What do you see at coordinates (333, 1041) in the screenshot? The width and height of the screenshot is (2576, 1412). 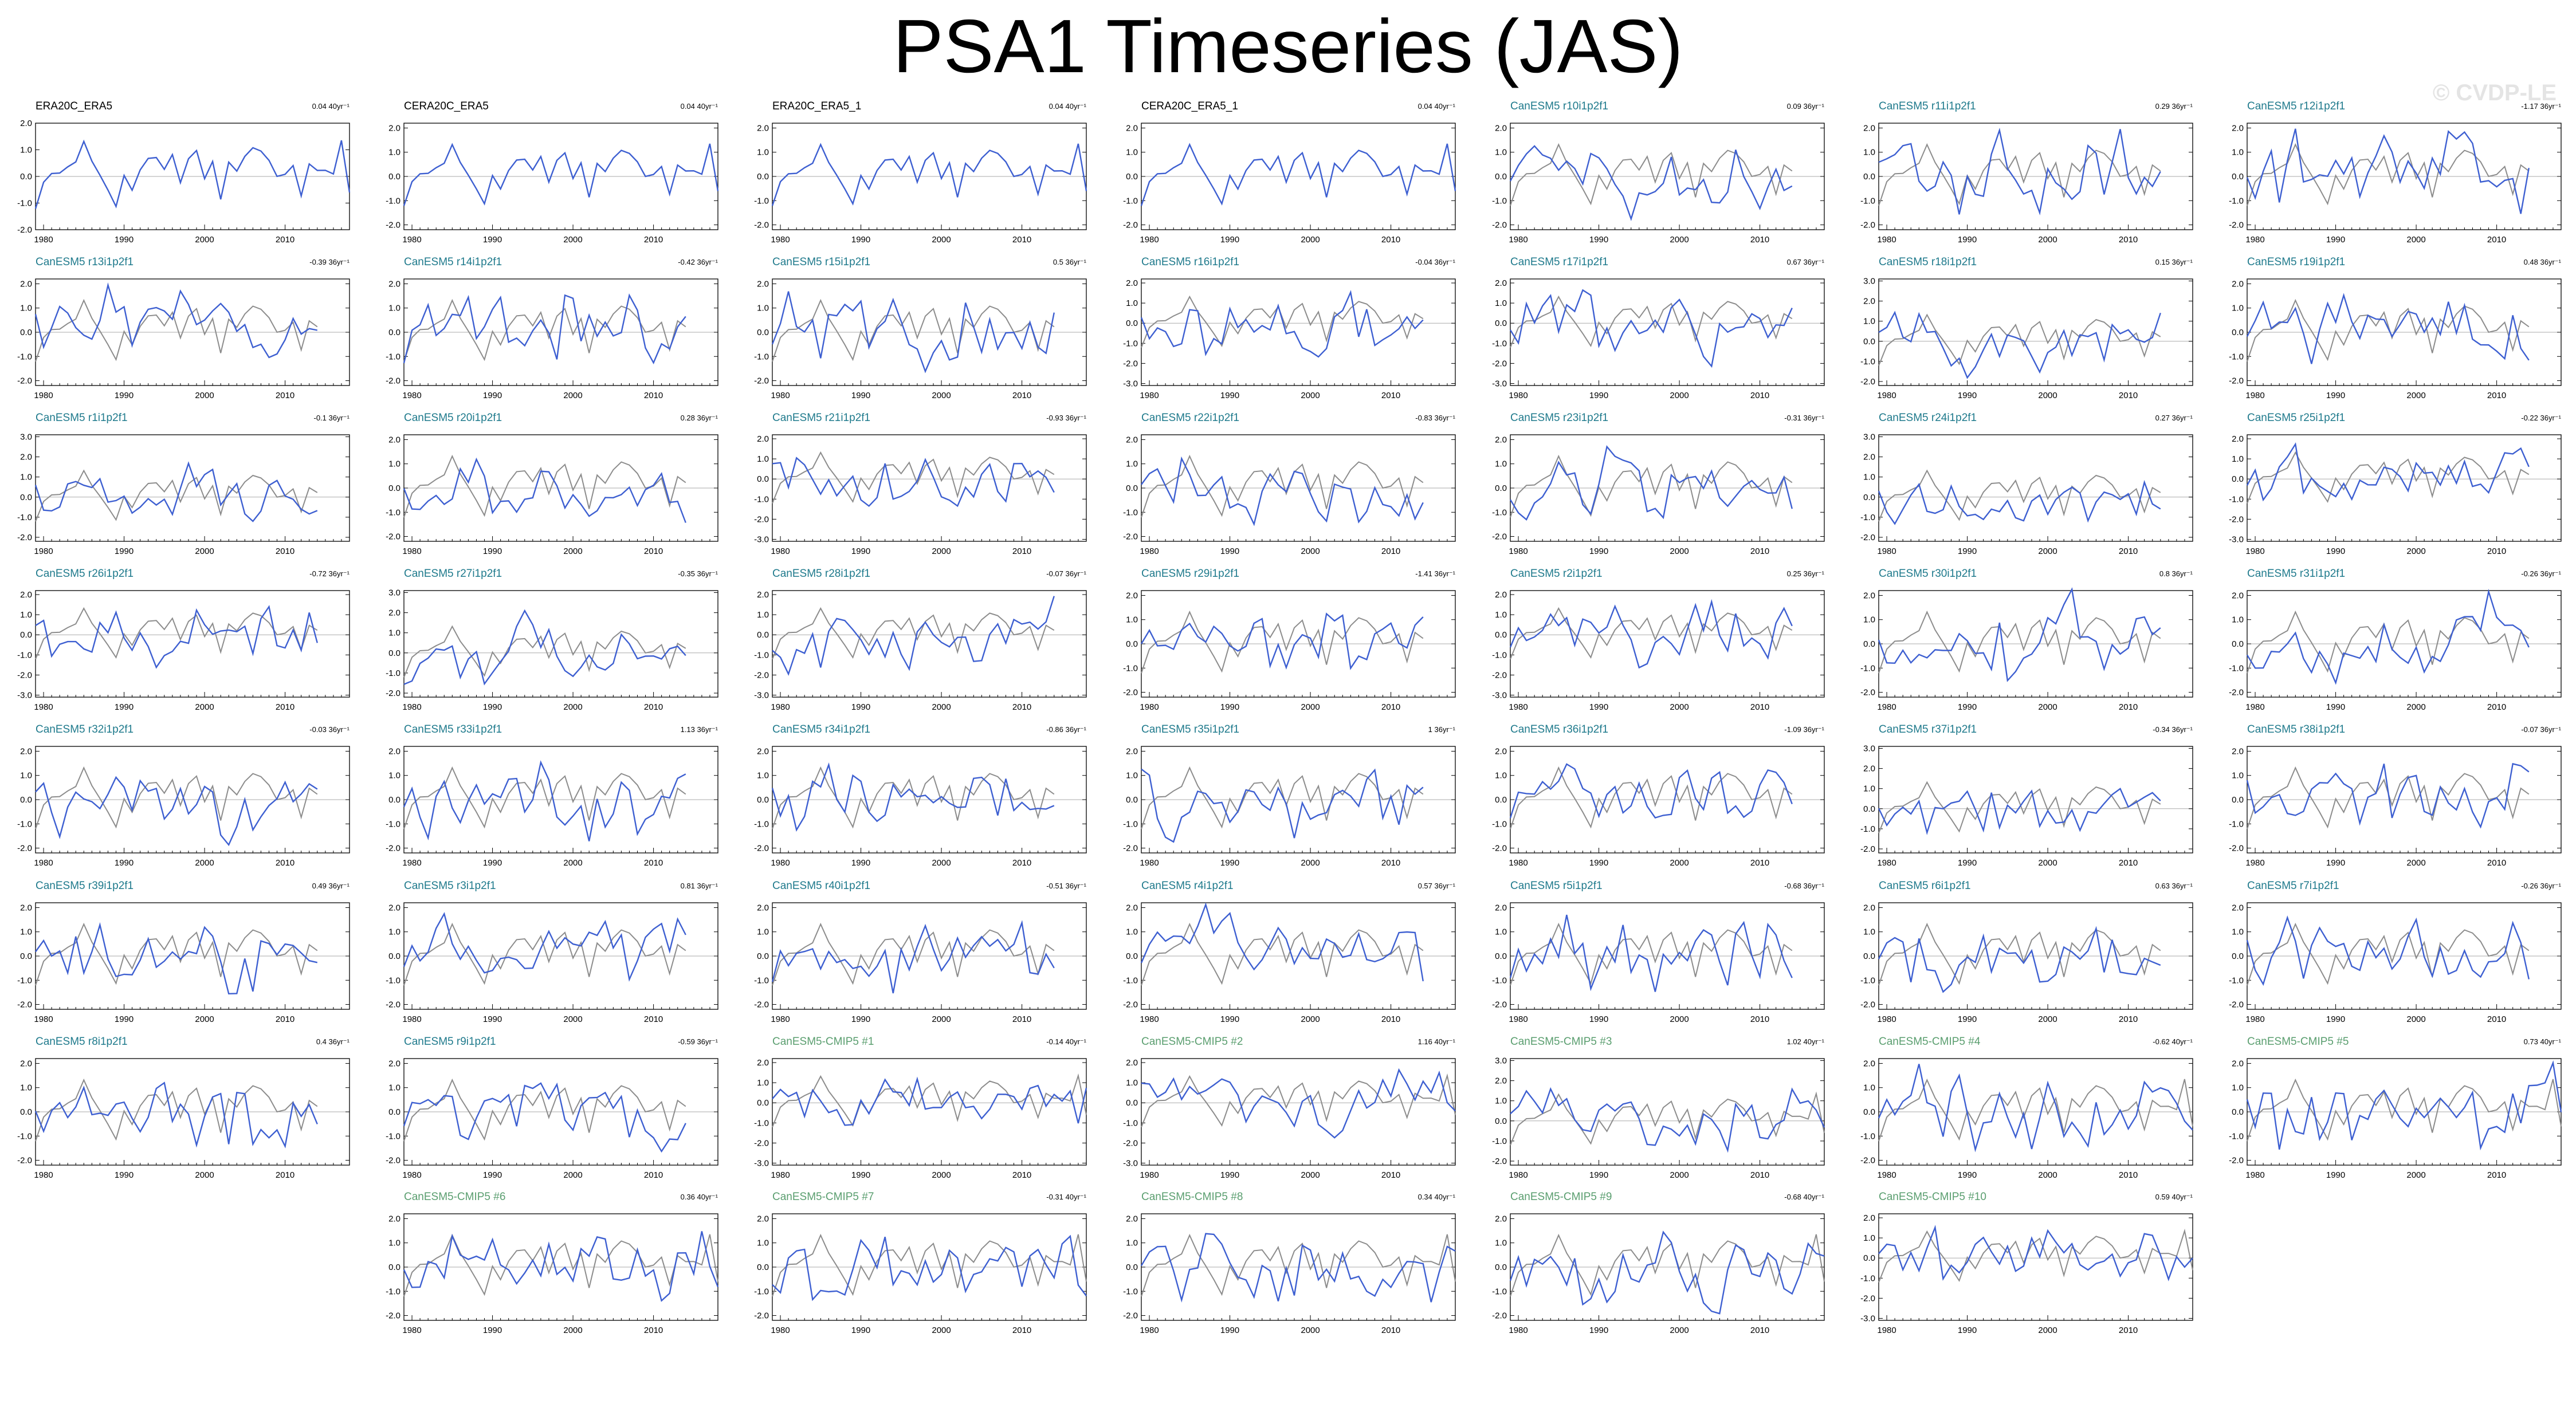 I see `panel-trend: 0.4 36yr⁻¹` at bounding box center [333, 1041].